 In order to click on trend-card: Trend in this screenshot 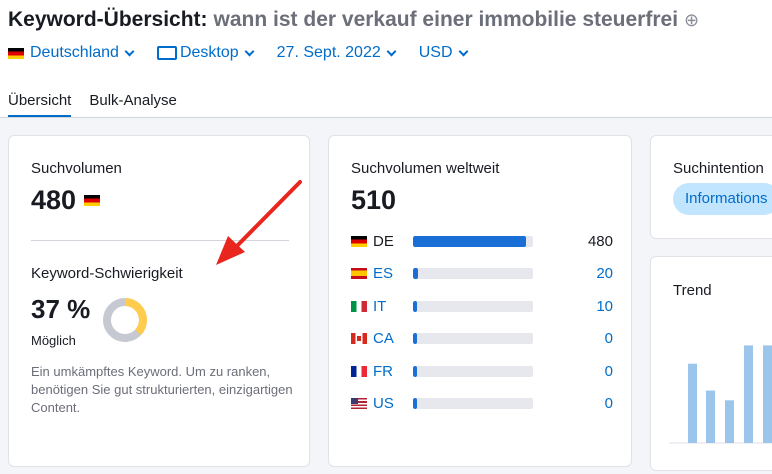, I will do `click(711, 363)`.